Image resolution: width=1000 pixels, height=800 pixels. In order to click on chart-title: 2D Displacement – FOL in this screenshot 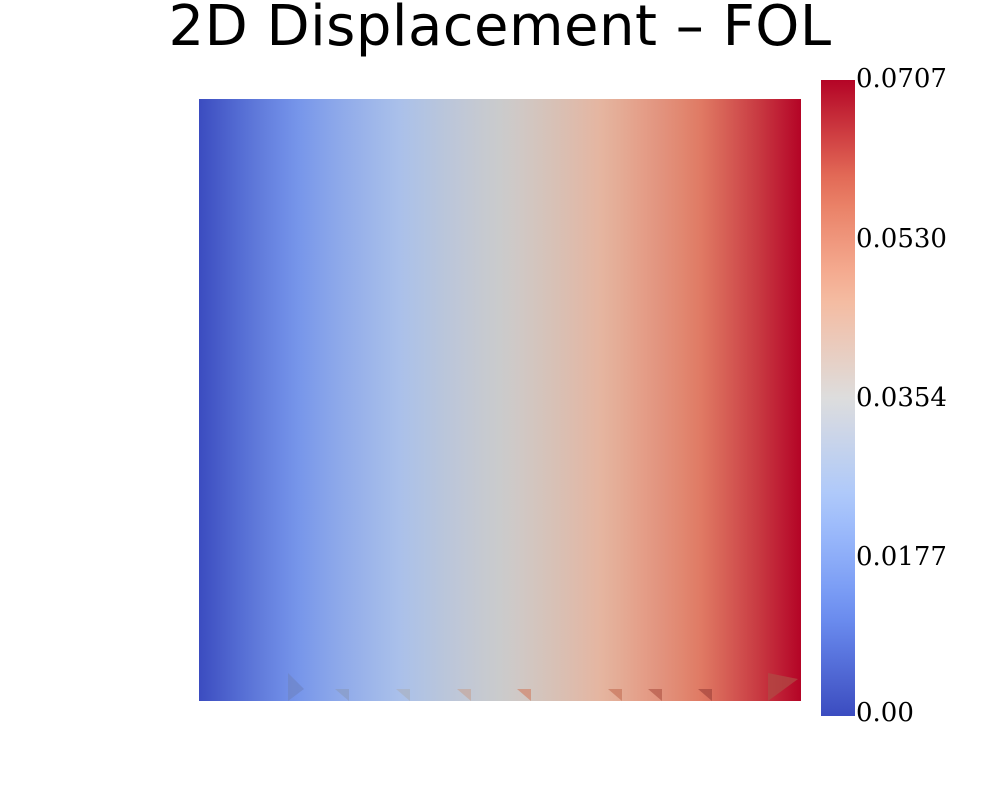, I will do `click(500, 29)`.